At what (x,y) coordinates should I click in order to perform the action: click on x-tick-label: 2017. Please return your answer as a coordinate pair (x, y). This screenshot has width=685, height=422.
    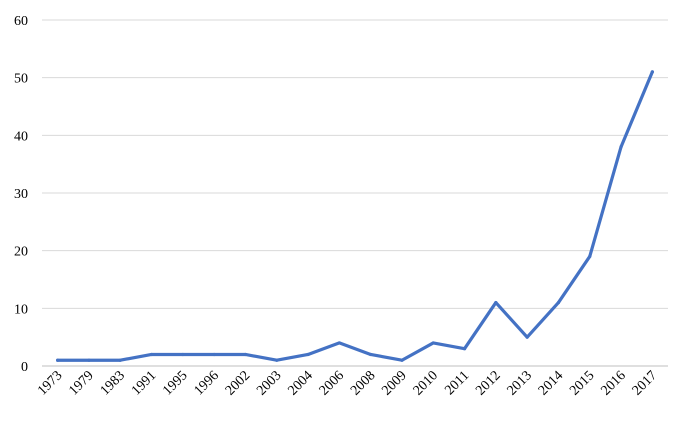
    Looking at the image, I should click on (645, 383).